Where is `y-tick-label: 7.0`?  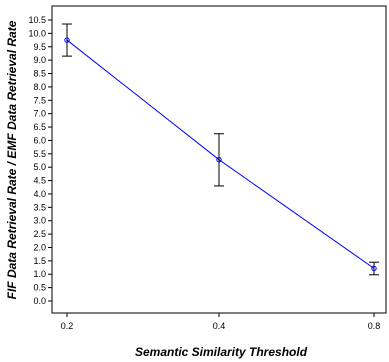
y-tick-label: 7.0 is located at coordinates (39, 114).